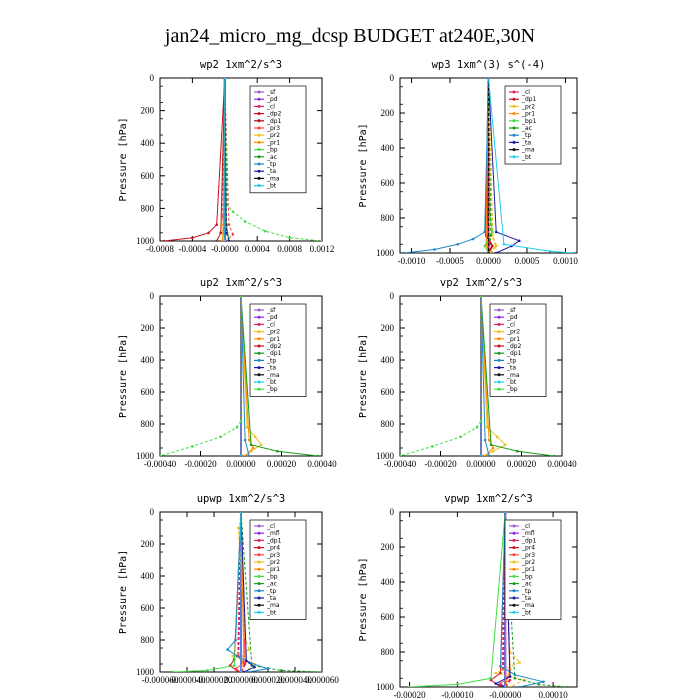 This screenshot has width=700, height=700. What do you see at coordinates (388, 360) in the screenshot?
I see `y-tick-label: 400` at bounding box center [388, 360].